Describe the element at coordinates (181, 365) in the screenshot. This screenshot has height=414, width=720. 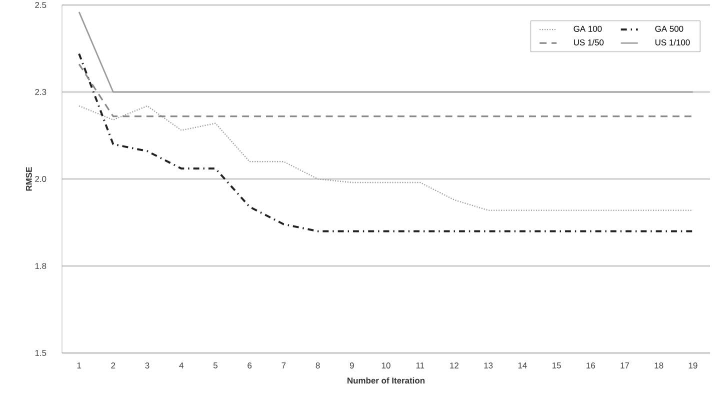
I see `x-tick-label: 4` at that location.